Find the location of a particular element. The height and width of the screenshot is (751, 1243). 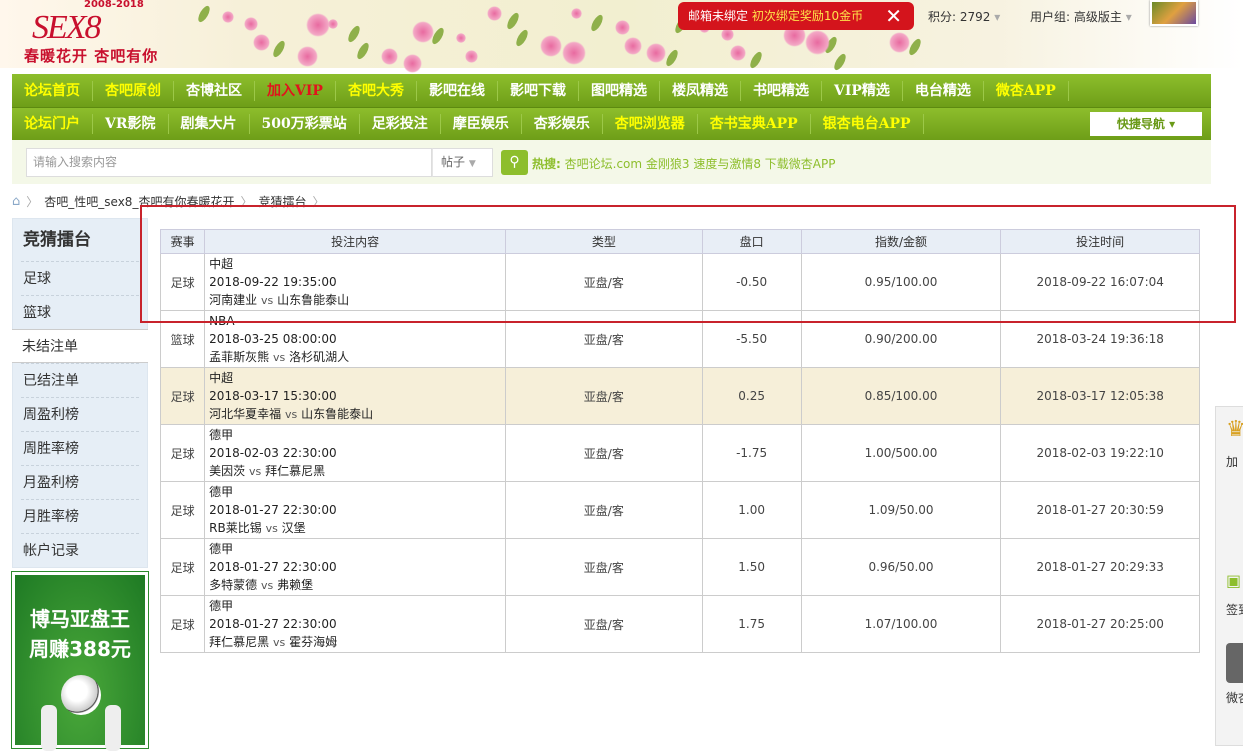

nav-item: 加入VIP is located at coordinates (295, 90).